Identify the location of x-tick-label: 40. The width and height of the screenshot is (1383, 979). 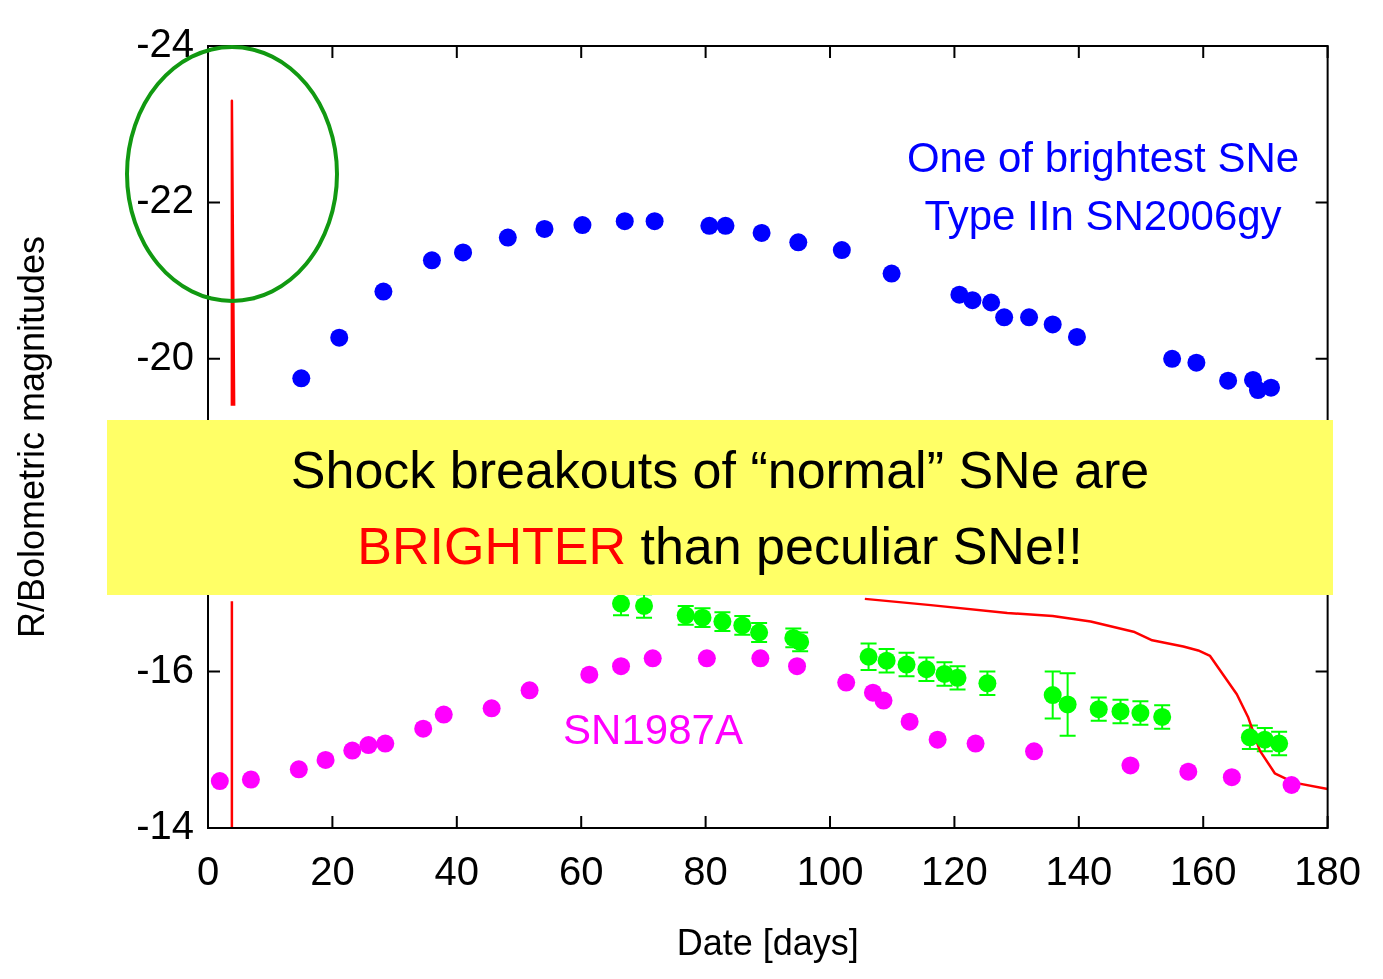
(457, 871).